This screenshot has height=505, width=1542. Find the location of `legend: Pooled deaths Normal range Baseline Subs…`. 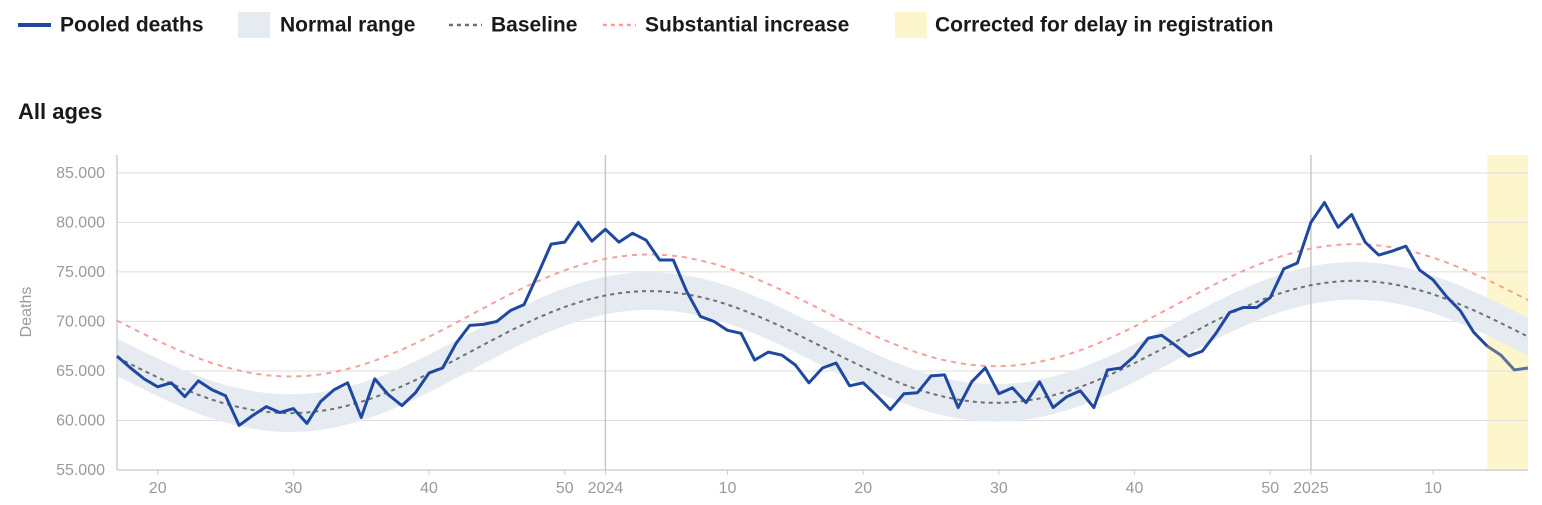

legend: Pooled deaths Normal range Baseline Subs… is located at coordinates (645, 25).